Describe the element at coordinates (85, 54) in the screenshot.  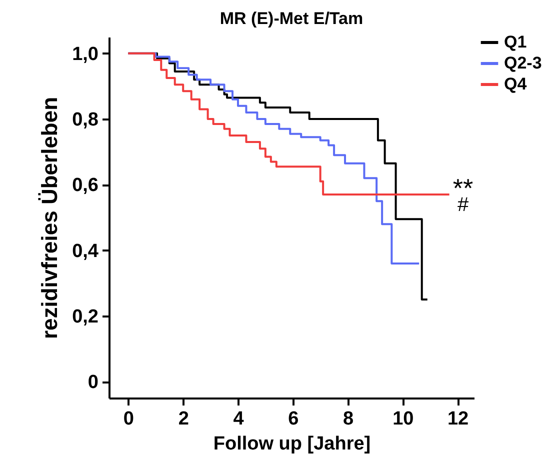
I see `y-tick-label: 1,0` at that location.